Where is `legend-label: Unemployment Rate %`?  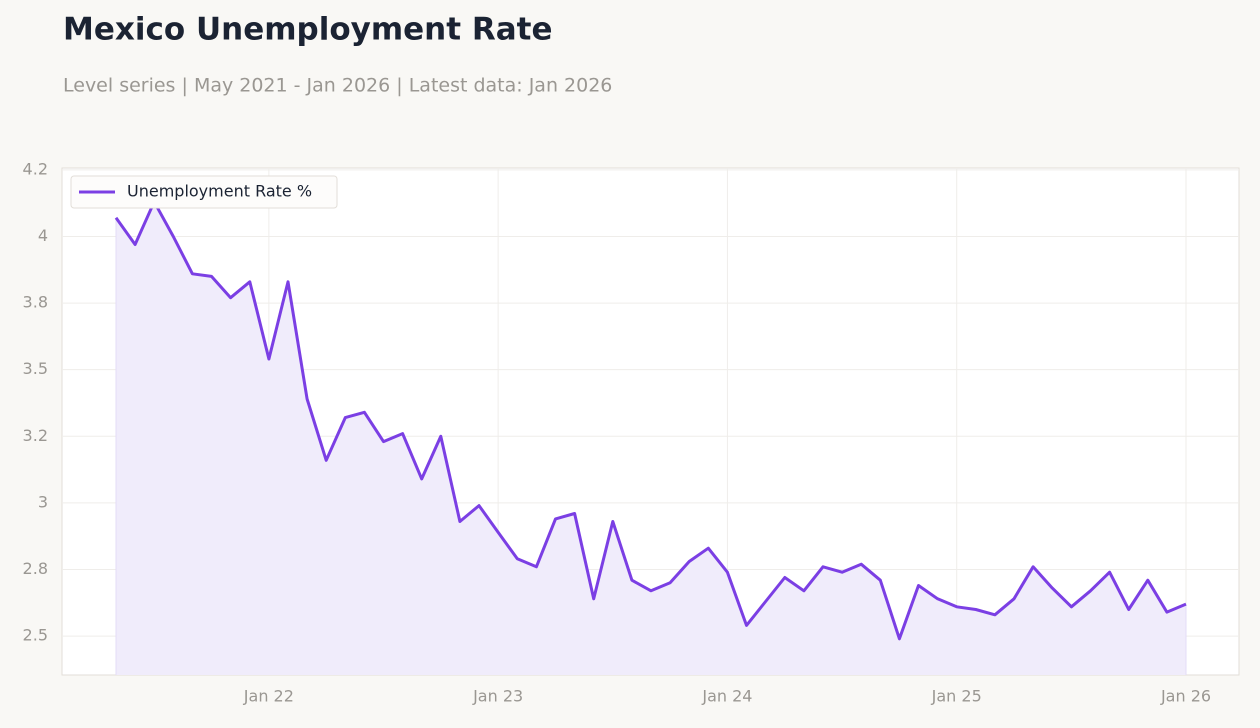 legend-label: Unemployment Rate % is located at coordinates (219, 191).